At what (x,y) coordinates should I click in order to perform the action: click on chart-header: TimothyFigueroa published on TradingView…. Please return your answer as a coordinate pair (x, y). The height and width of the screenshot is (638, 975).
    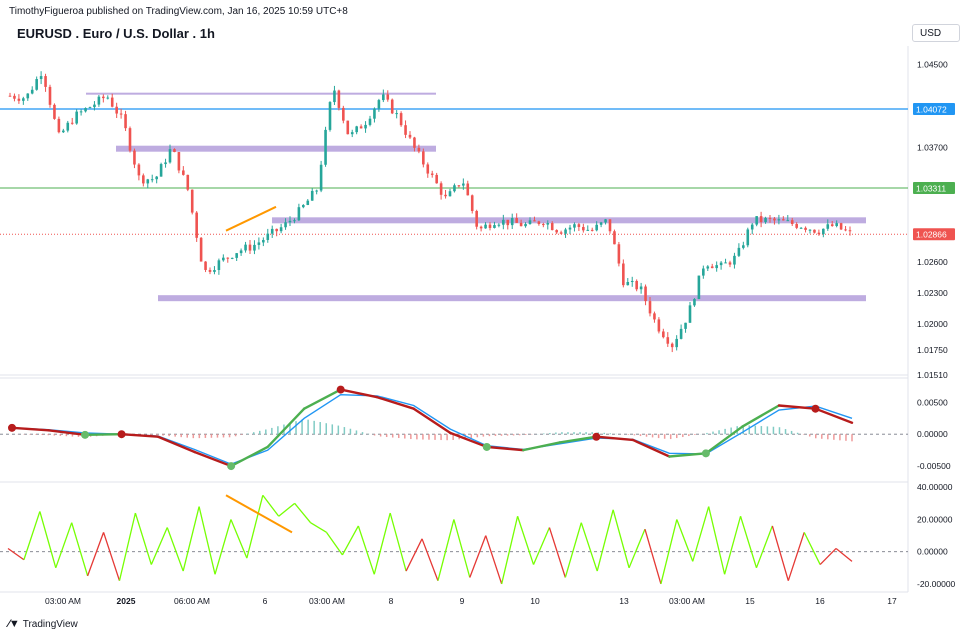
    Looking at the image, I should click on (487, 23).